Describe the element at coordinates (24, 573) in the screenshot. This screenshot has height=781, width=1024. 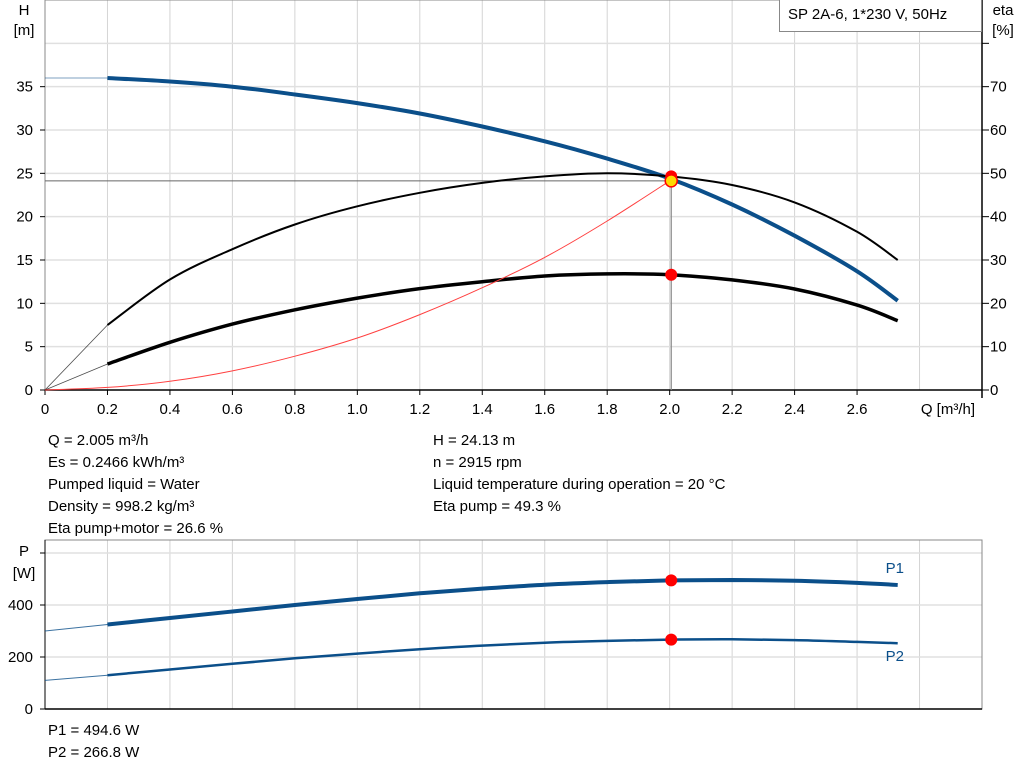
I see `y-axis-label-unit: [W]` at that location.